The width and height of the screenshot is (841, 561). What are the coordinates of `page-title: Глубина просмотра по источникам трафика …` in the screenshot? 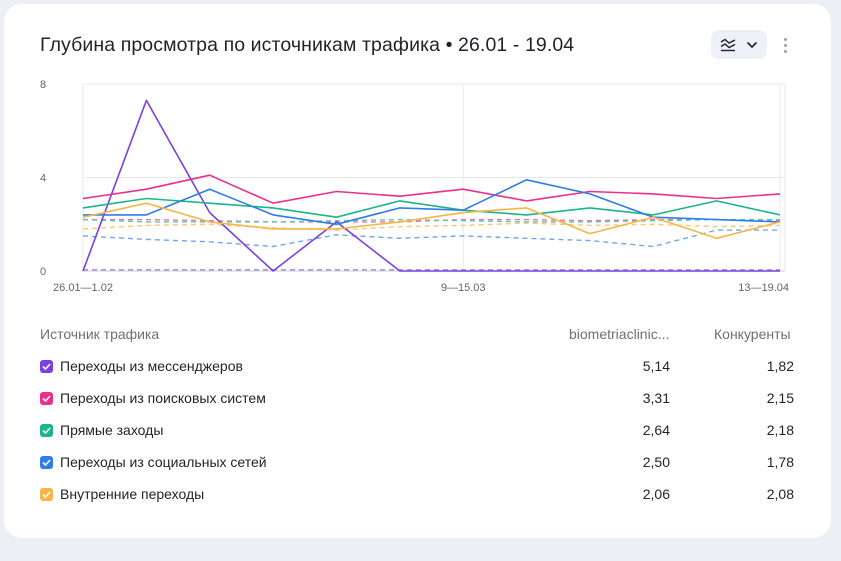 It's located at (307, 45).